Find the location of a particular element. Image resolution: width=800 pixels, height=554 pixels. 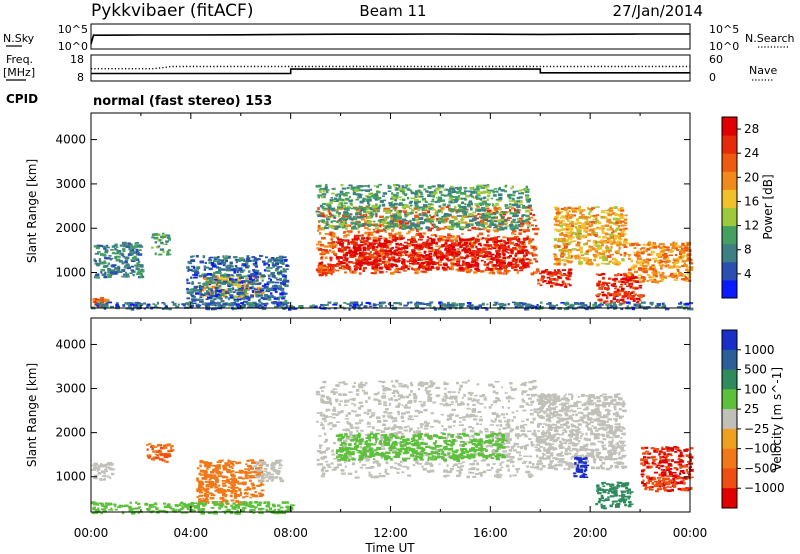

power-colorbar-tick-label: 4 is located at coordinates (748, 274).